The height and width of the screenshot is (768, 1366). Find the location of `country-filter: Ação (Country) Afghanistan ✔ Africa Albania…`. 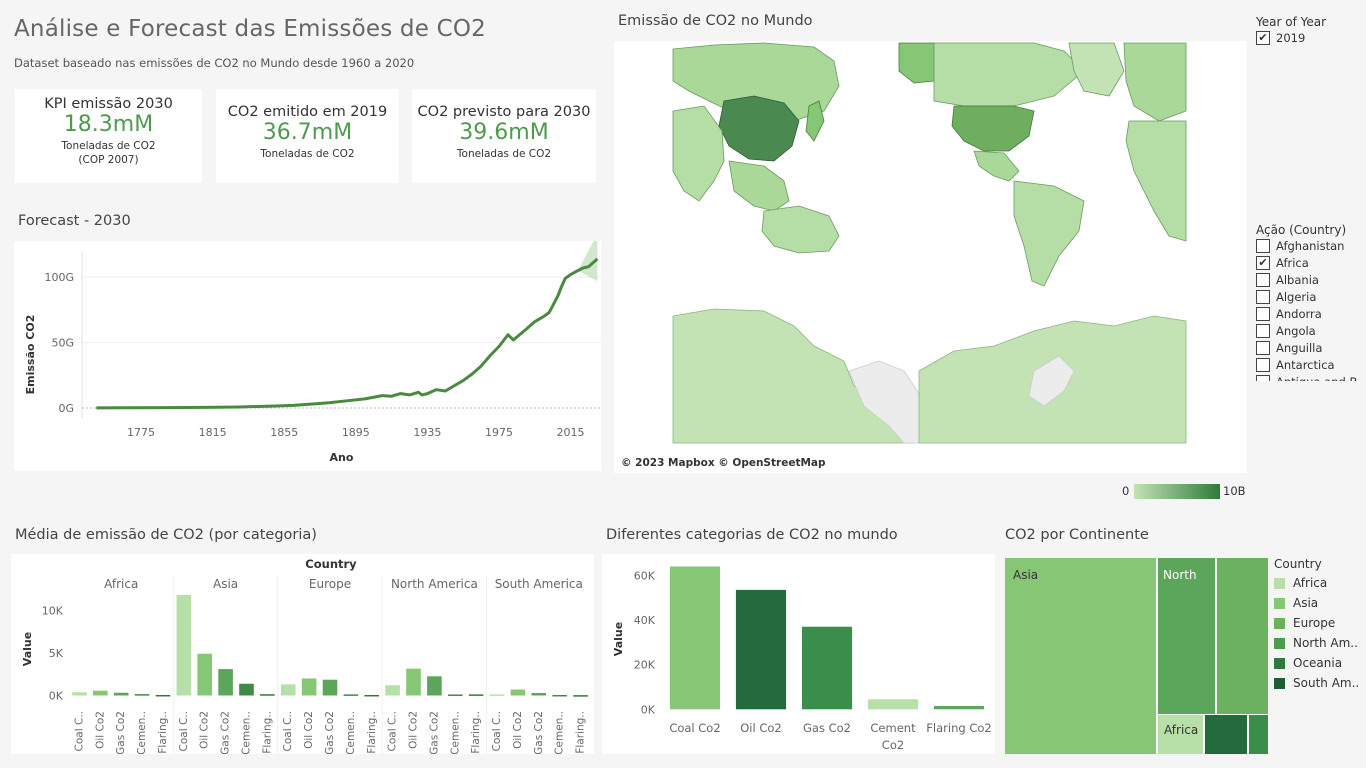

country-filter: Ação (Country) Afghanistan ✔ Africa Albania… is located at coordinates (1311, 302).